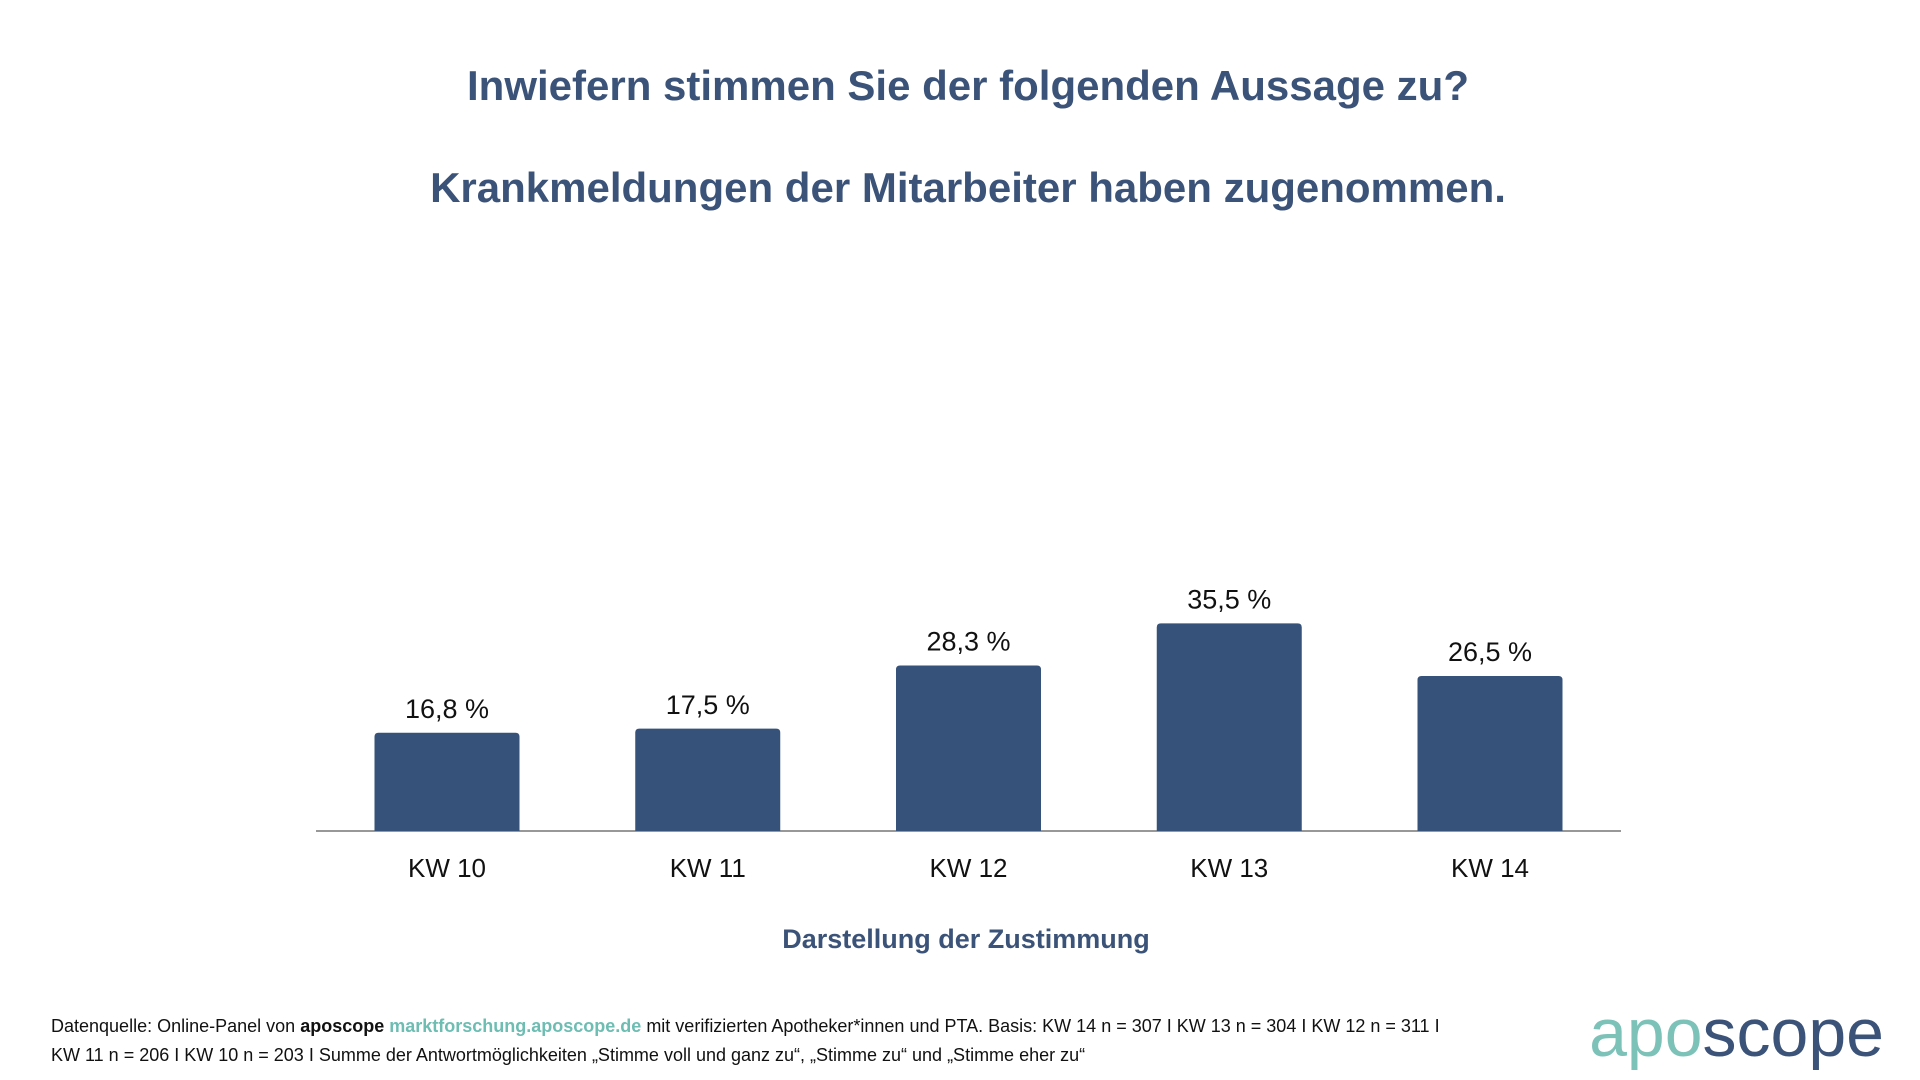 The image size is (1920, 1080). I want to click on value-label: 26,5 %, so click(1490, 652).